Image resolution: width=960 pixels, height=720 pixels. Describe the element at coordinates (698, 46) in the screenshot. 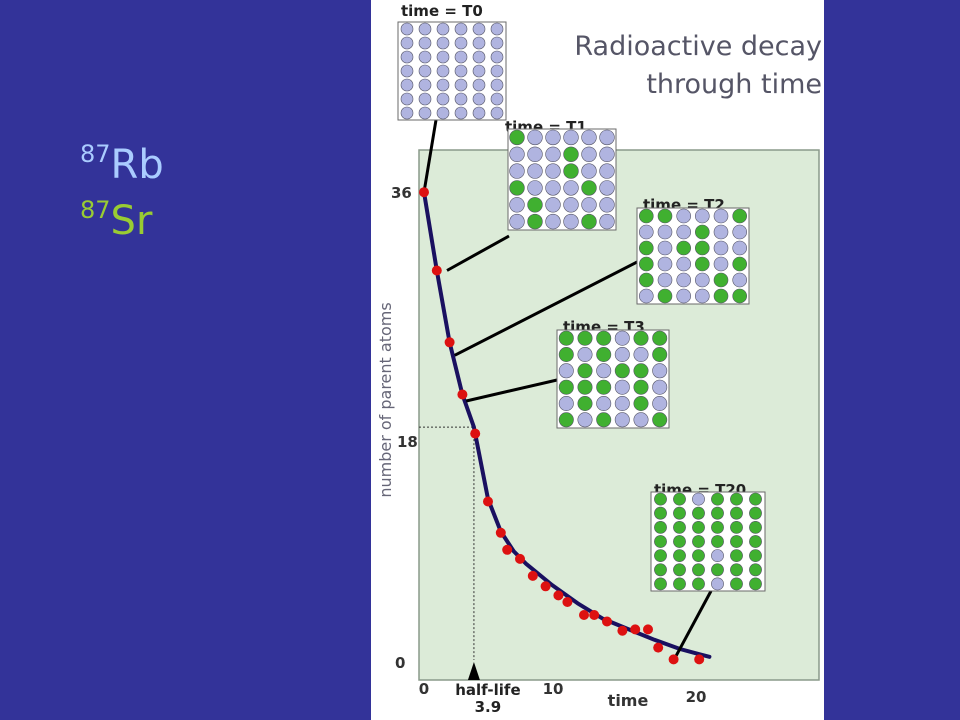

I see `chart-title-line-1: Radioactive decay` at that location.